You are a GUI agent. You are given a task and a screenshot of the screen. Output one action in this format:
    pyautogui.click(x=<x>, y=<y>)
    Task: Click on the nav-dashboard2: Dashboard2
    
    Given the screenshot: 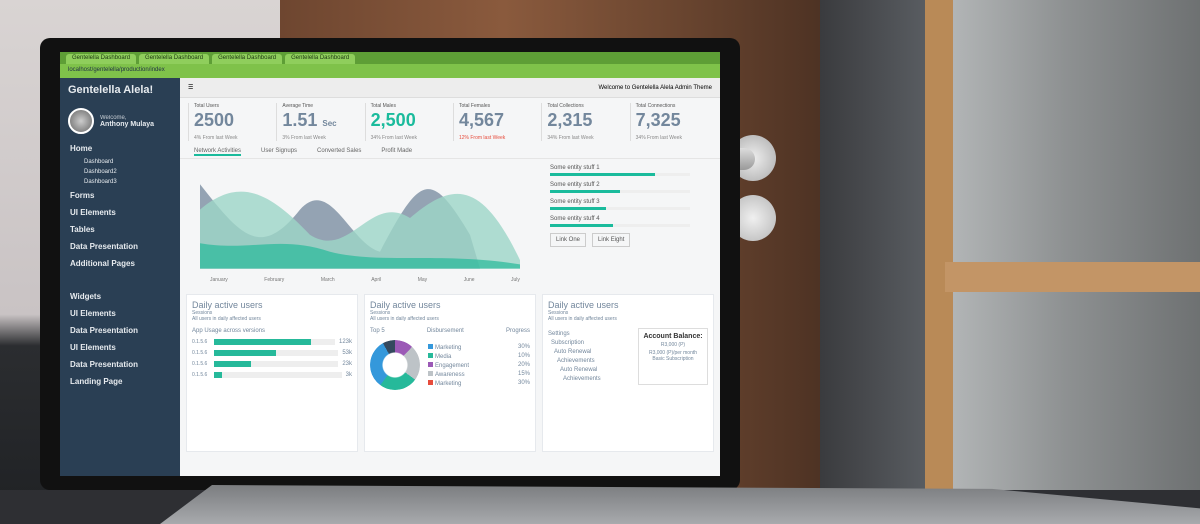 What is the action you would take?
    pyautogui.click(x=100, y=172)
    